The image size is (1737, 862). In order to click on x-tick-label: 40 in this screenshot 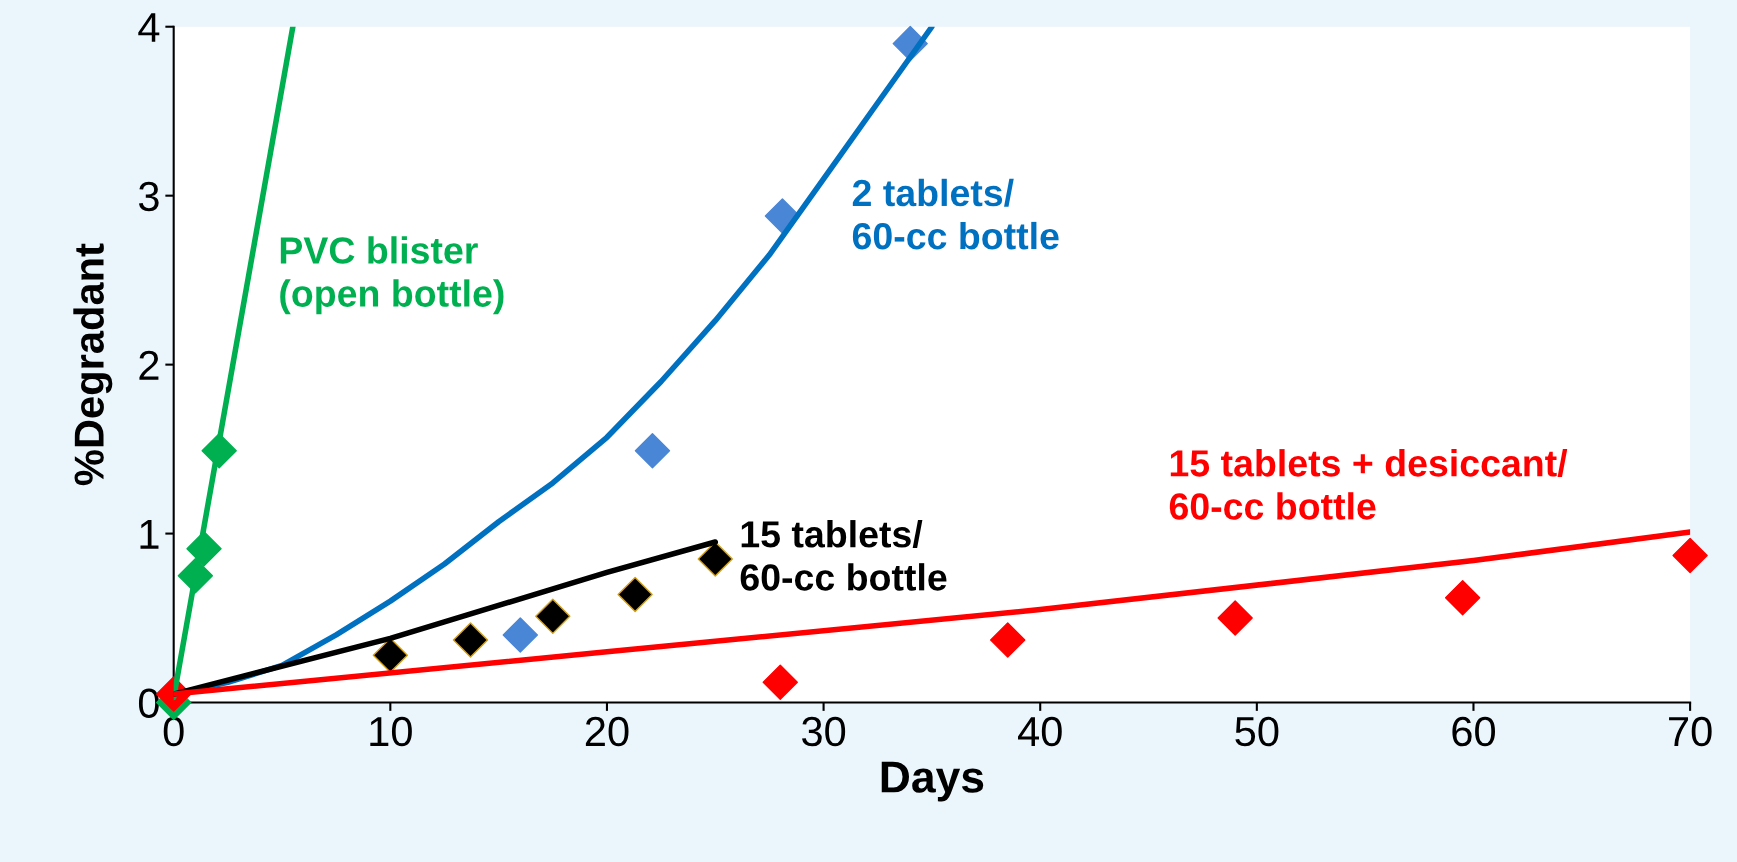, I will do `click(1040, 731)`.